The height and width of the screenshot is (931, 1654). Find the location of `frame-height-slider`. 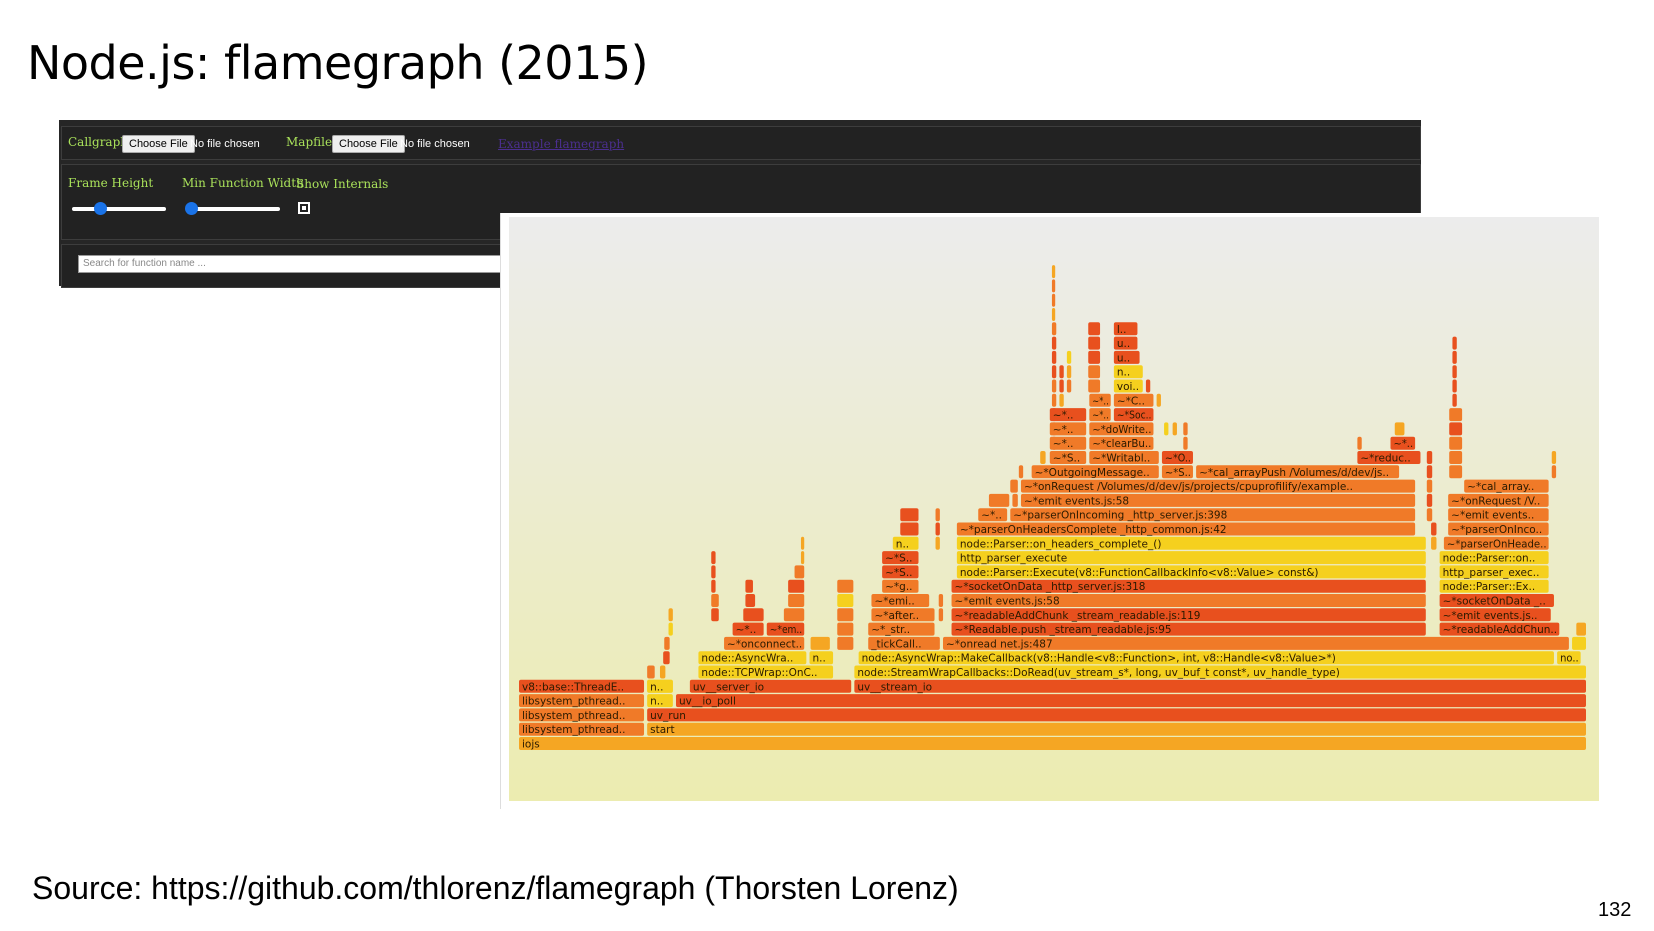

frame-height-slider is located at coordinates (119, 208).